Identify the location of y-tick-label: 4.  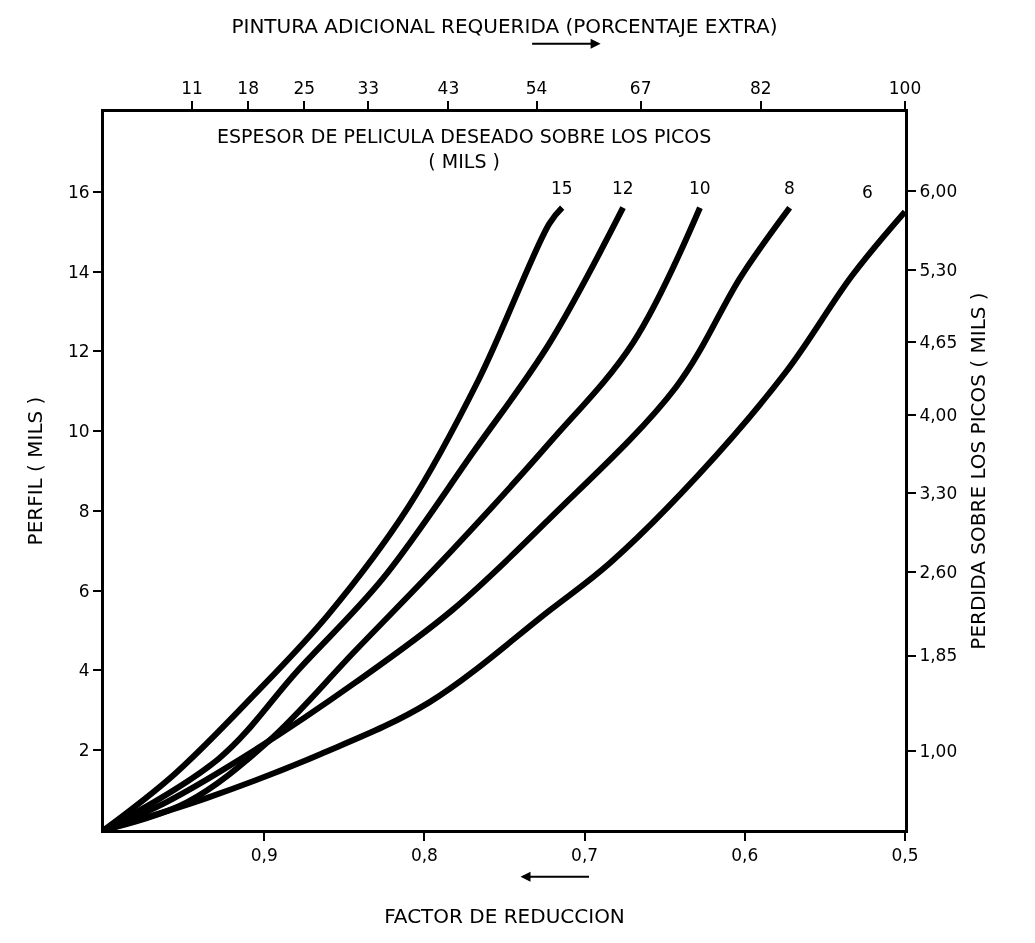
(84, 670).